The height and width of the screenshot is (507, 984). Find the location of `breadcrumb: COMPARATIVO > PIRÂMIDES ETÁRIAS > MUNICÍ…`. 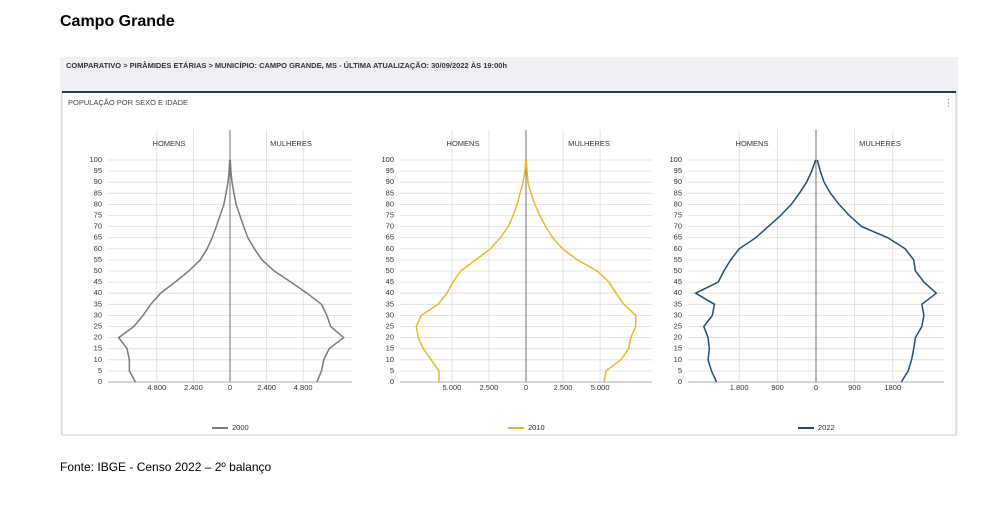

breadcrumb: COMPARATIVO > PIRÂMIDES ETÁRIAS > MUNICÍ… is located at coordinates (286, 65).